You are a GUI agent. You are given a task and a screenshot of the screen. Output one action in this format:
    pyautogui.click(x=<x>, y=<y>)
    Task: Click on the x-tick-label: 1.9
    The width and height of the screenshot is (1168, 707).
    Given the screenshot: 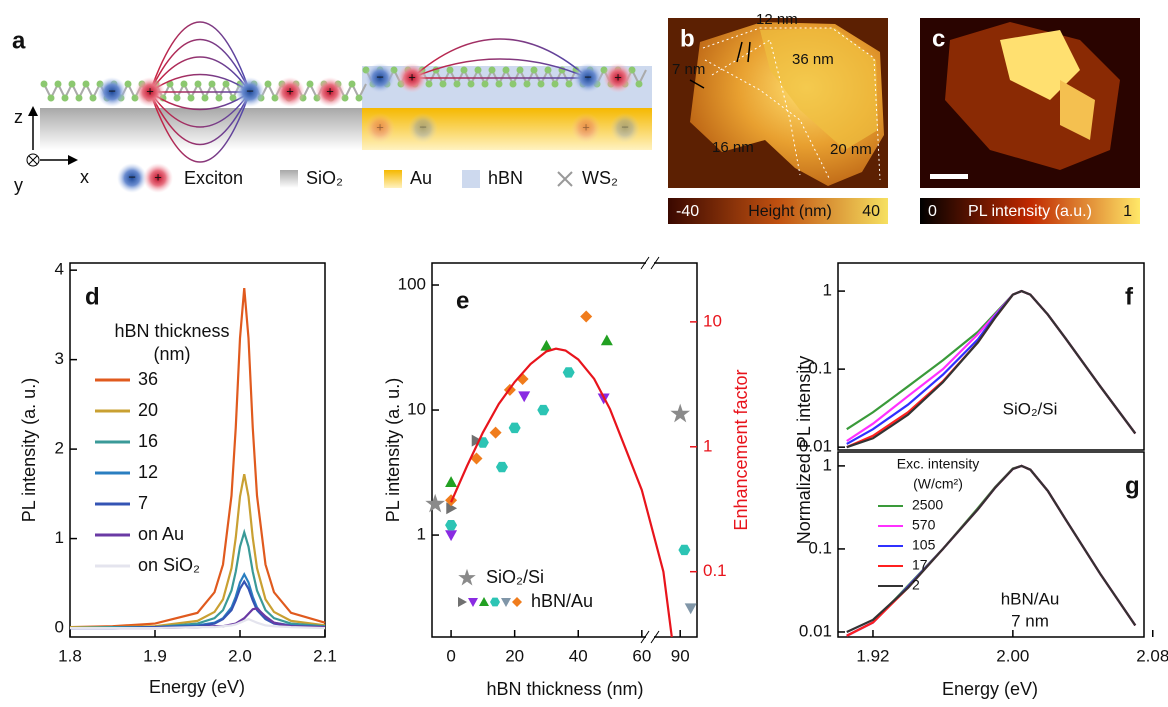 What is the action you would take?
    pyautogui.click(x=155, y=655)
    